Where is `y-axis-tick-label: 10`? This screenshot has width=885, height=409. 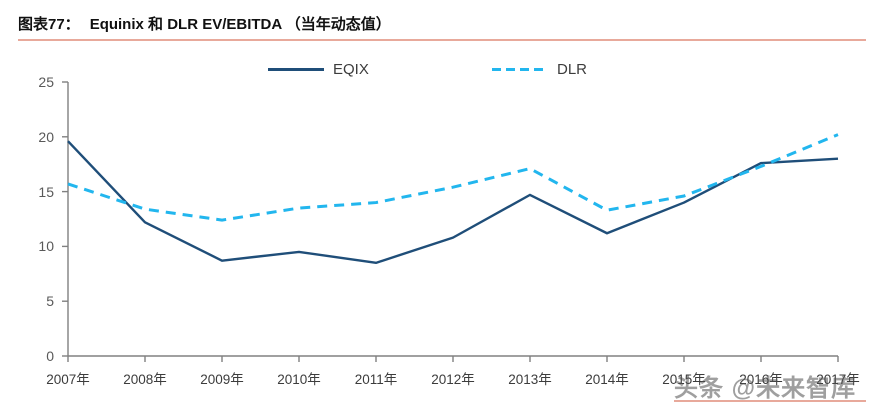 y-axis-tick-label: 10 is located at coordinates (46, 246).